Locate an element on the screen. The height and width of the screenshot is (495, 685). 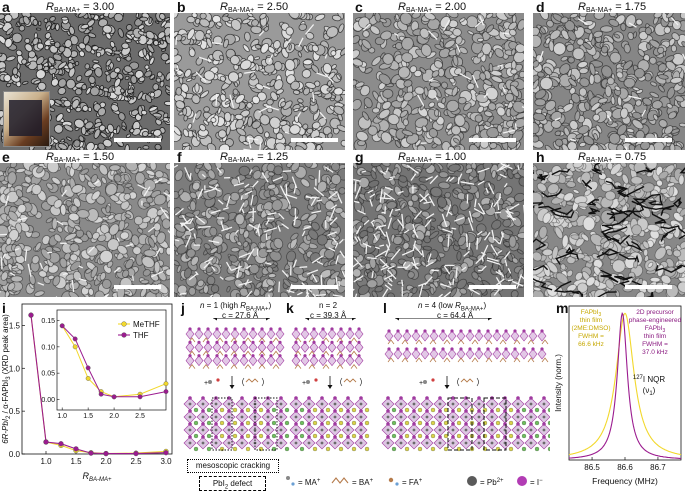
data-point is located at coordinates (31, 315).